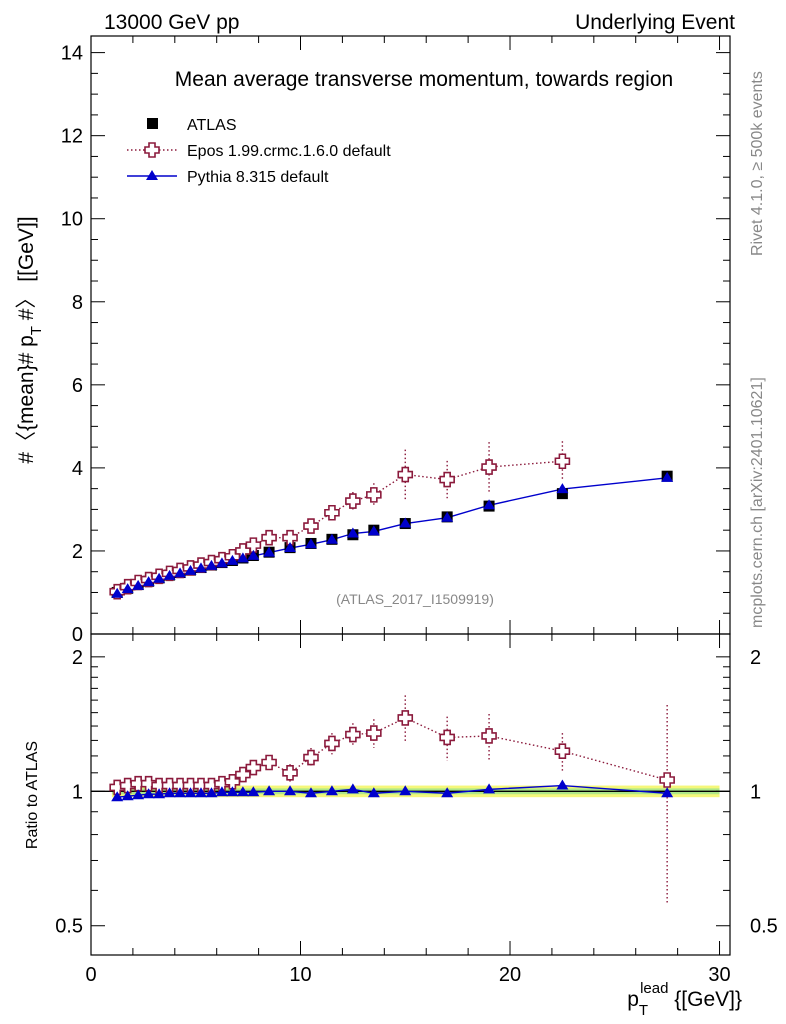 This screenshot has height=1024, width=786. What do you see at coordinates (392, 536) in the screenshot?
I see `pythia-line` at bounding box center [392, 536].